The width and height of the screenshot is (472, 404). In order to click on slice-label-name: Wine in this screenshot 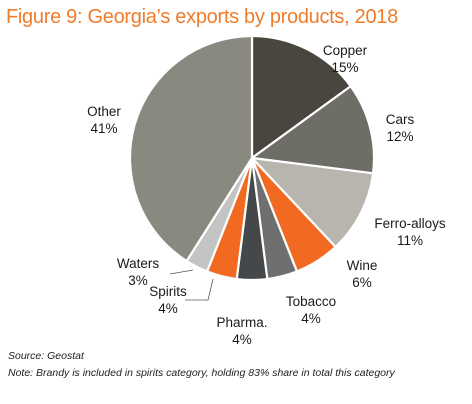, I will do `click(362, 265)`.